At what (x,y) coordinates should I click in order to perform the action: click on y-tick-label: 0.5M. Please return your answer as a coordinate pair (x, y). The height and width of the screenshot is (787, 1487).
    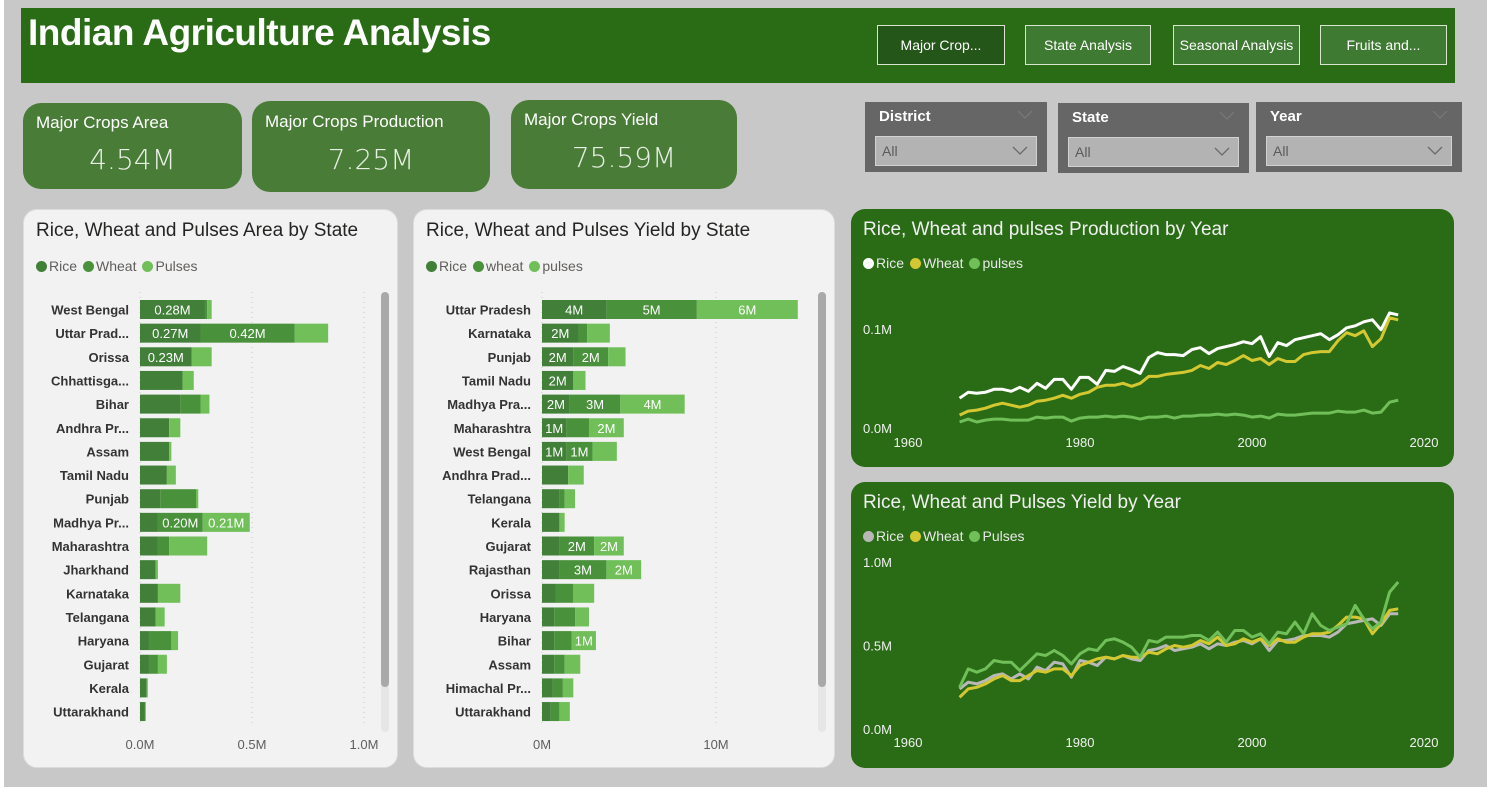
    Looking at the image, I should click on (877, 646).